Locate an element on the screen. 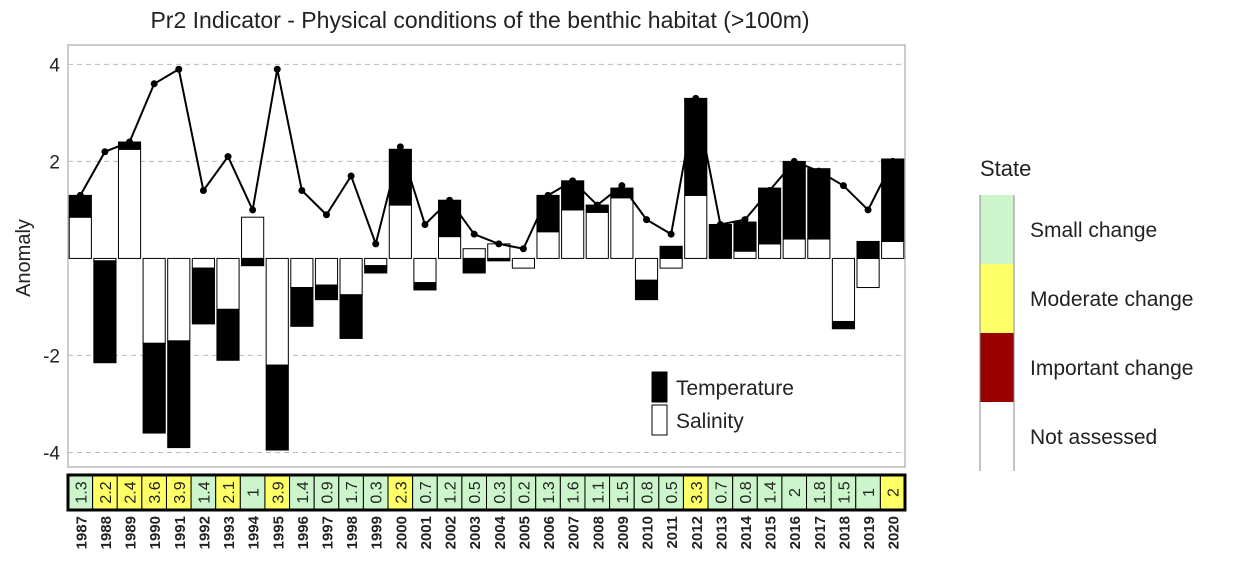 The image size is (1243, 579). state-value: 0.3 is located at coordinates (500, 492).